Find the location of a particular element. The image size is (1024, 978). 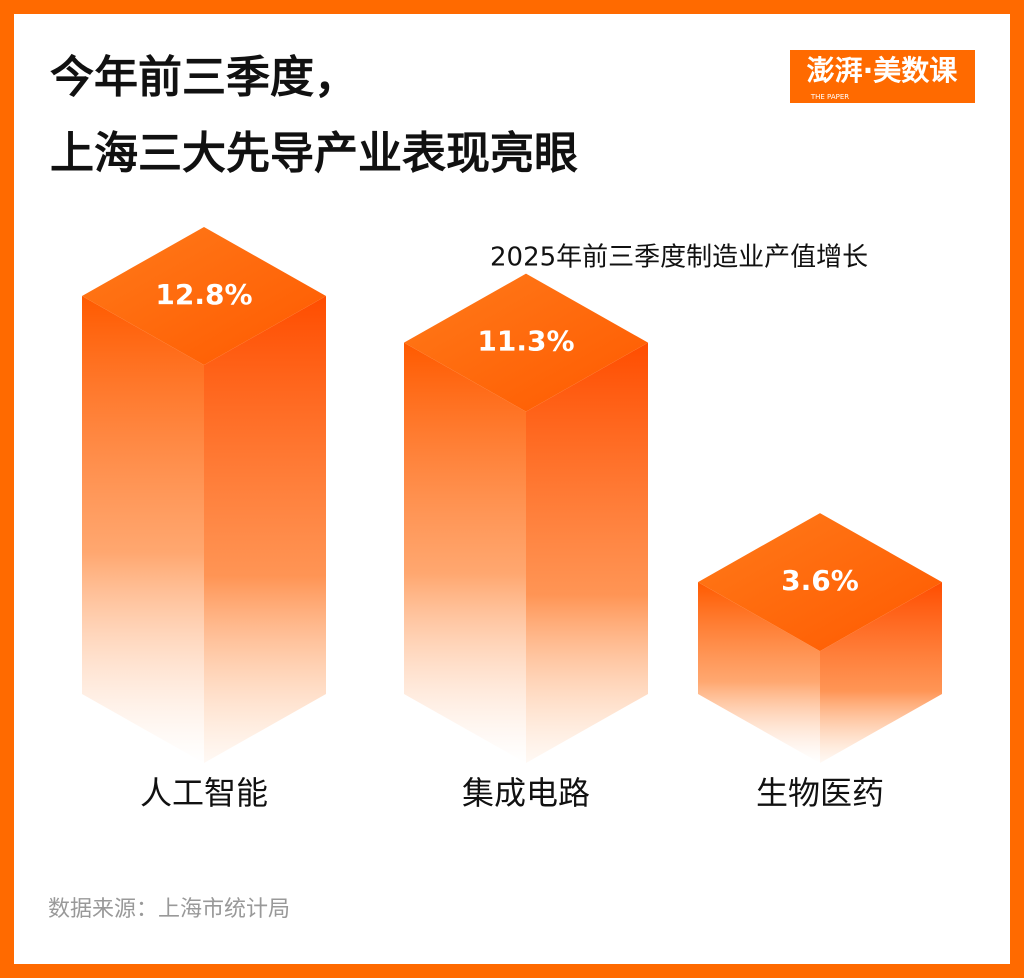

value-label: 12.8% is located at coordinates (203, 294).